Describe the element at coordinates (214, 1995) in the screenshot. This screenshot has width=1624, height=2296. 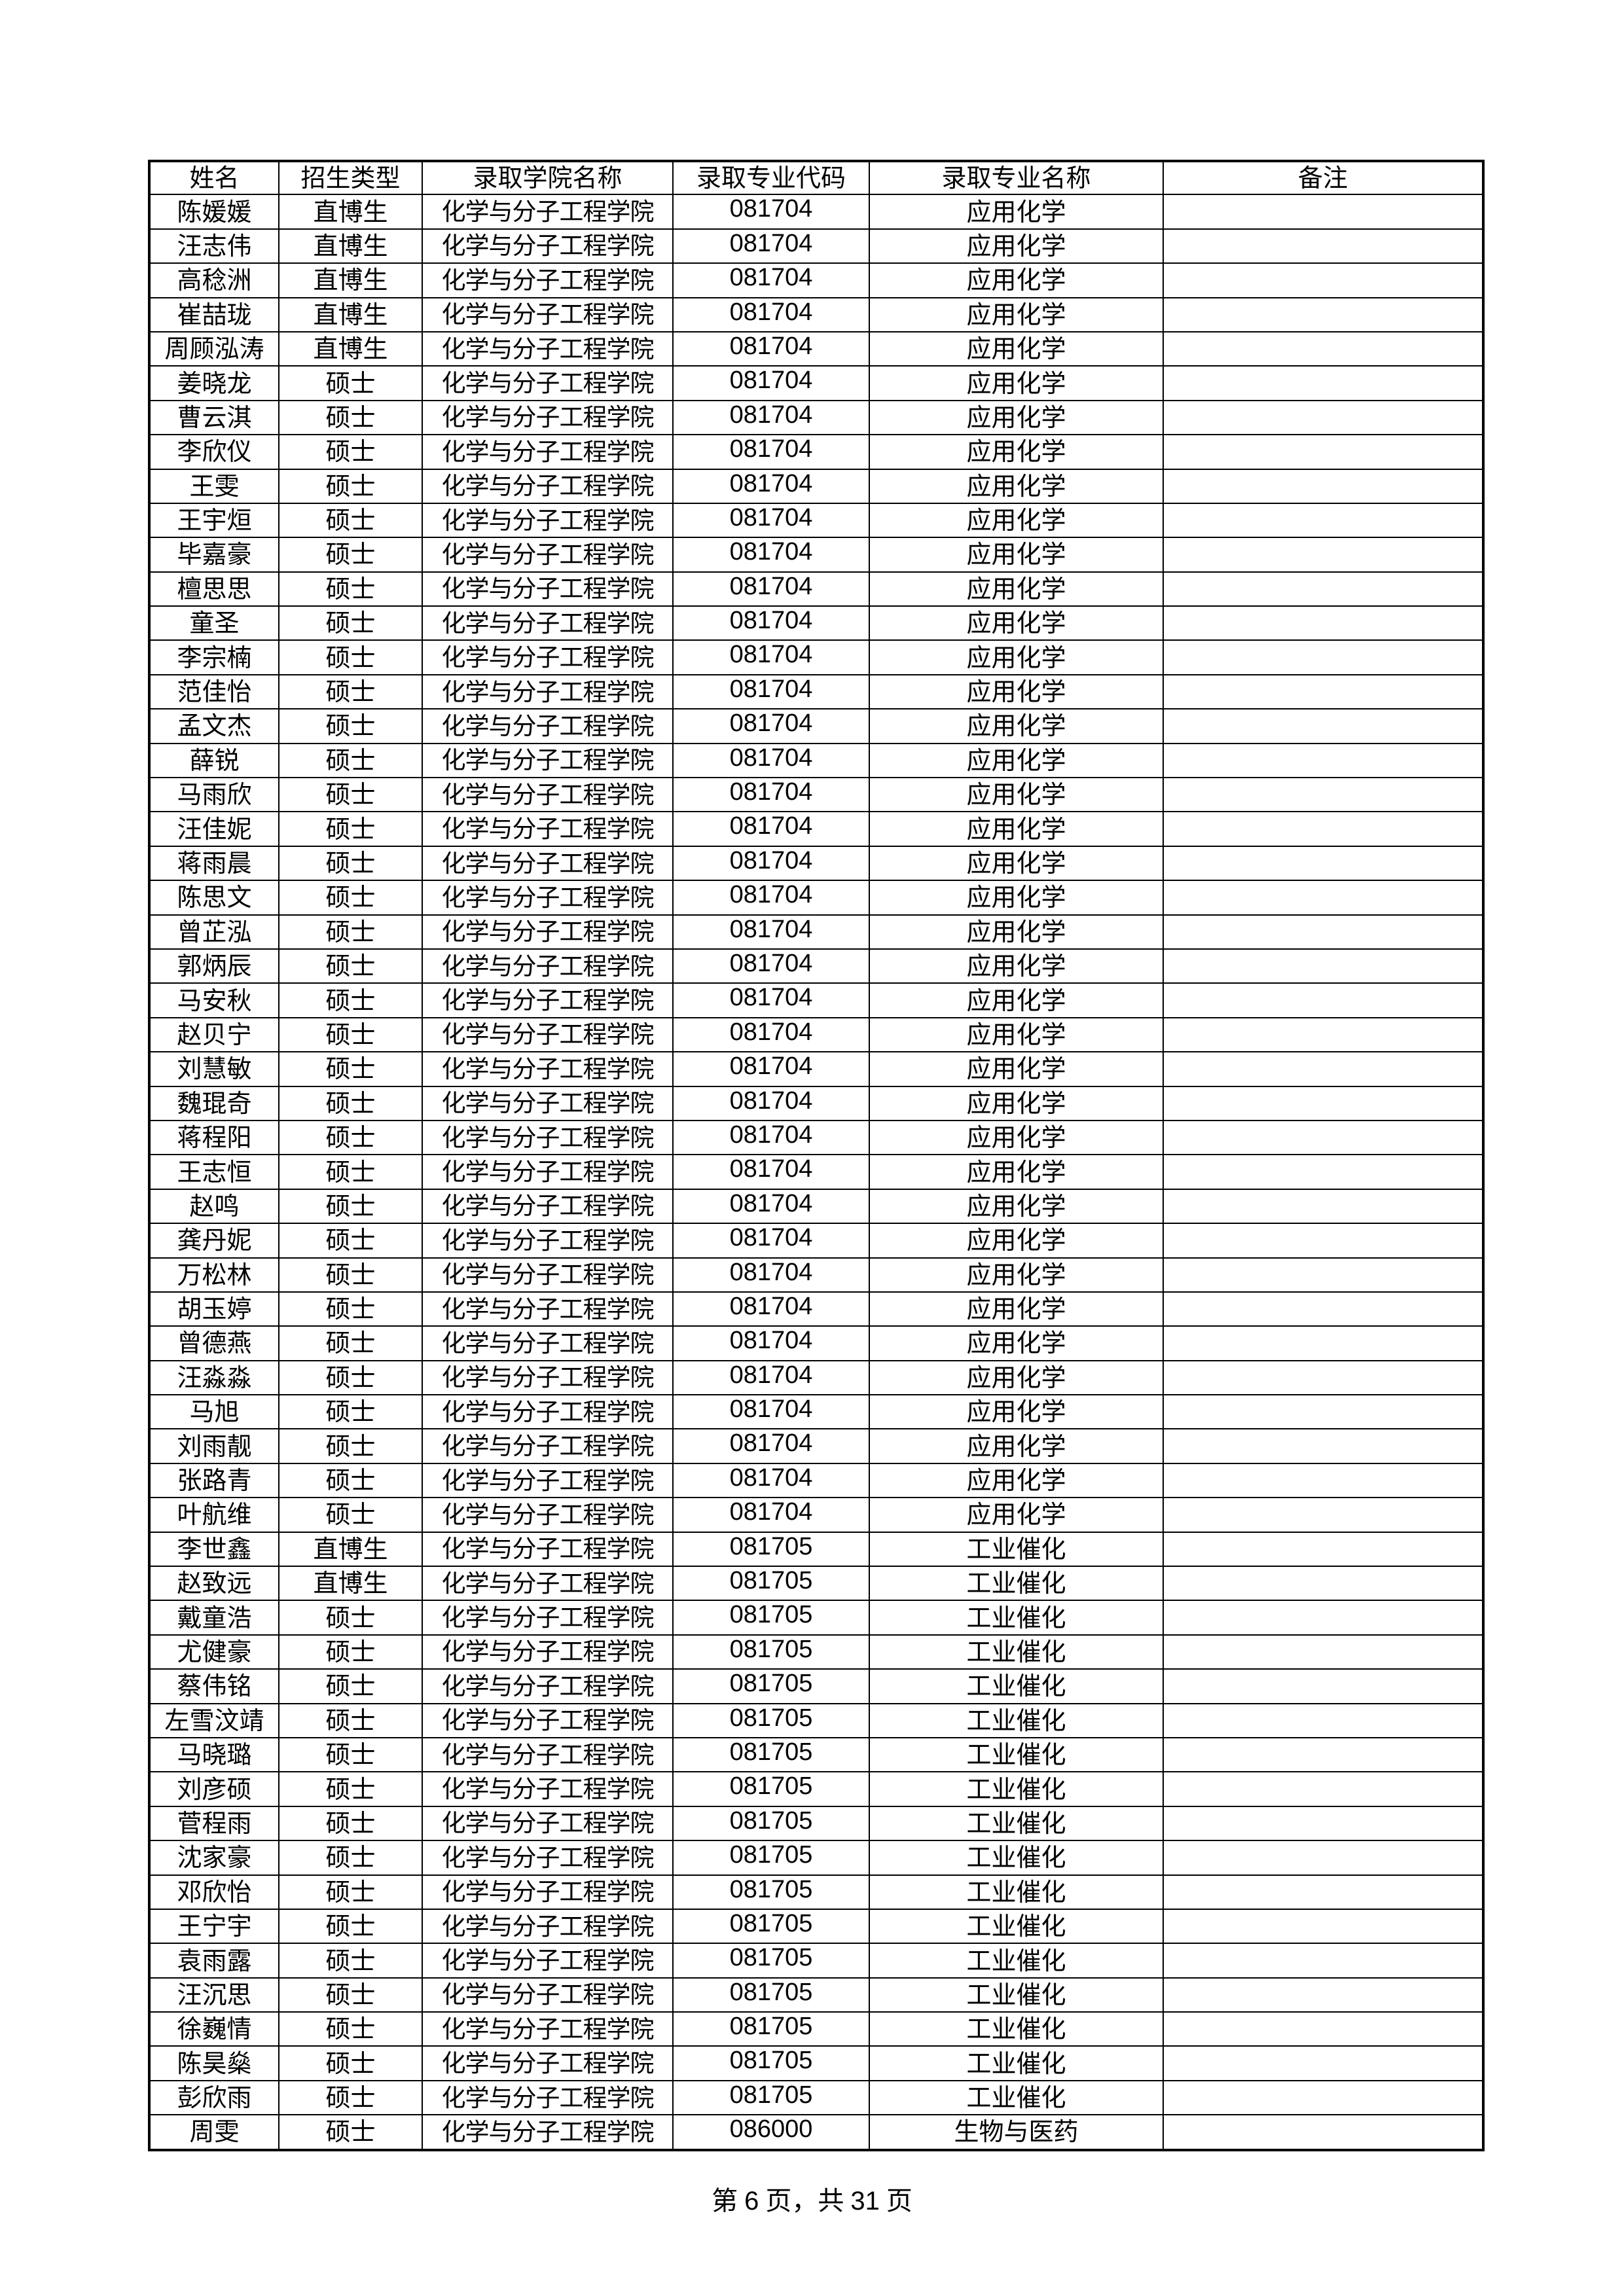
I see `cell-name: 汪沉思` at that location.